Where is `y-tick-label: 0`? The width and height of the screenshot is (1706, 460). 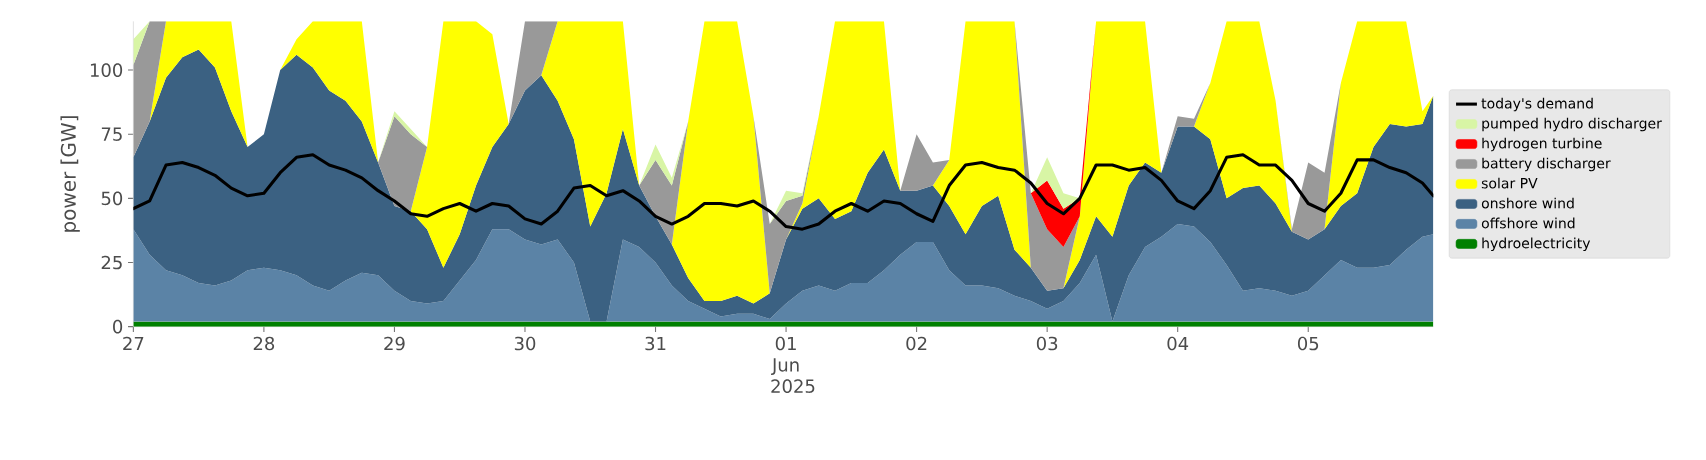 y-tick-label: 0 is located at coordinates (118, 326).